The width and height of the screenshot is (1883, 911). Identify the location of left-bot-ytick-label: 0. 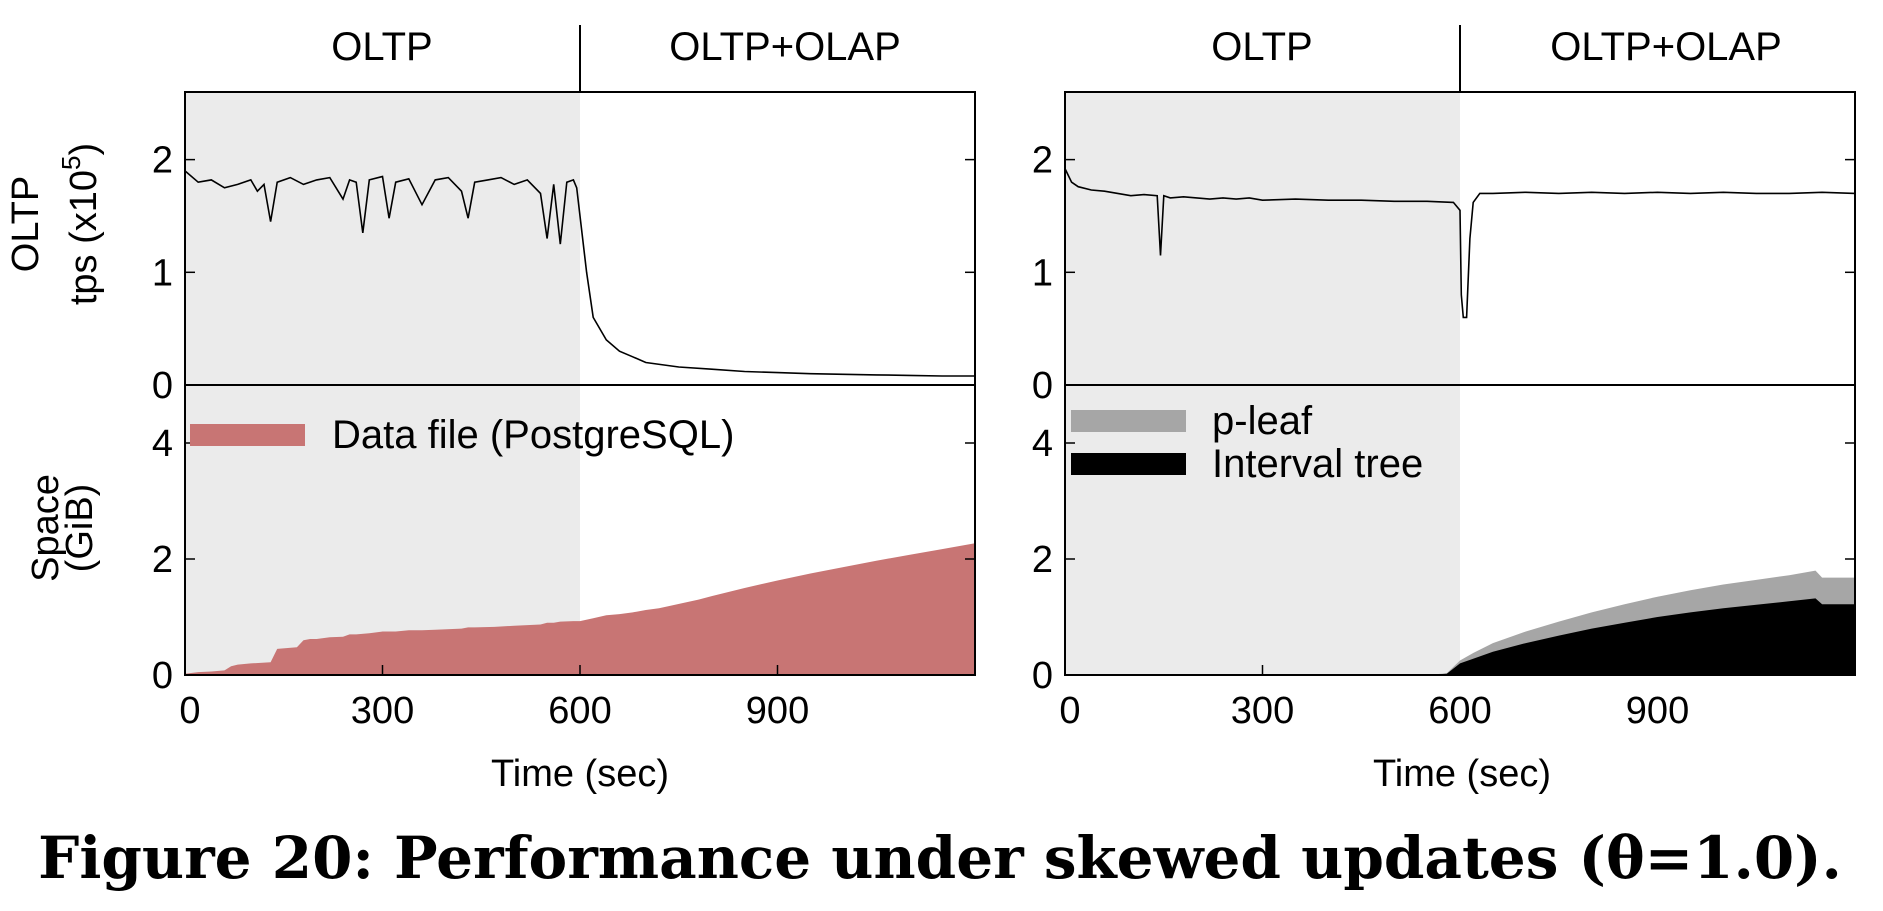
(162, 676).